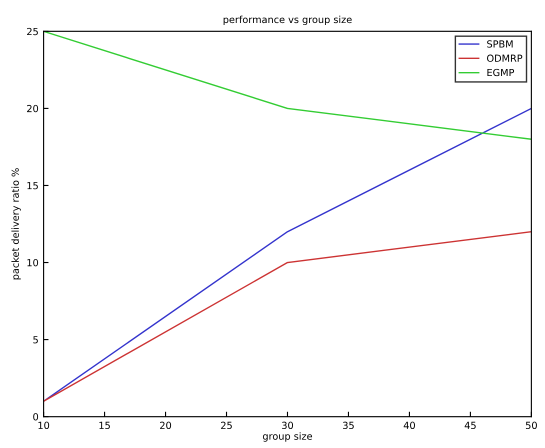 Image resolution: width=545 pixels, height=448 pixels. I want to click on x-tick-label: 50, so click(531, 426).